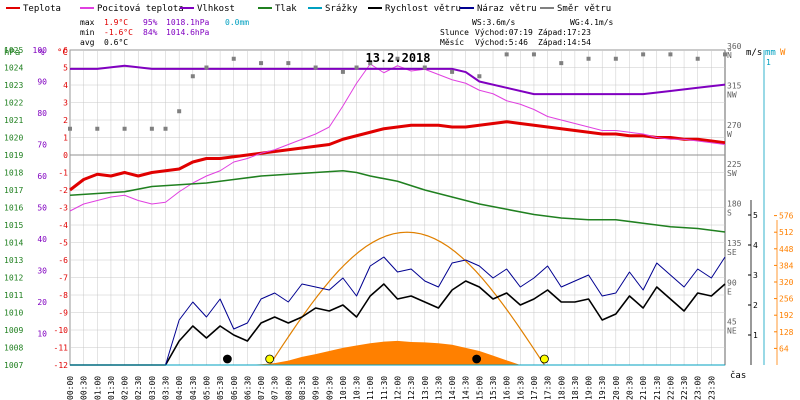 The image size is (800, 400). Describe the element at coordinates (452, 42) in the screenshot. I see `moon-label: Měsíc` at that location.